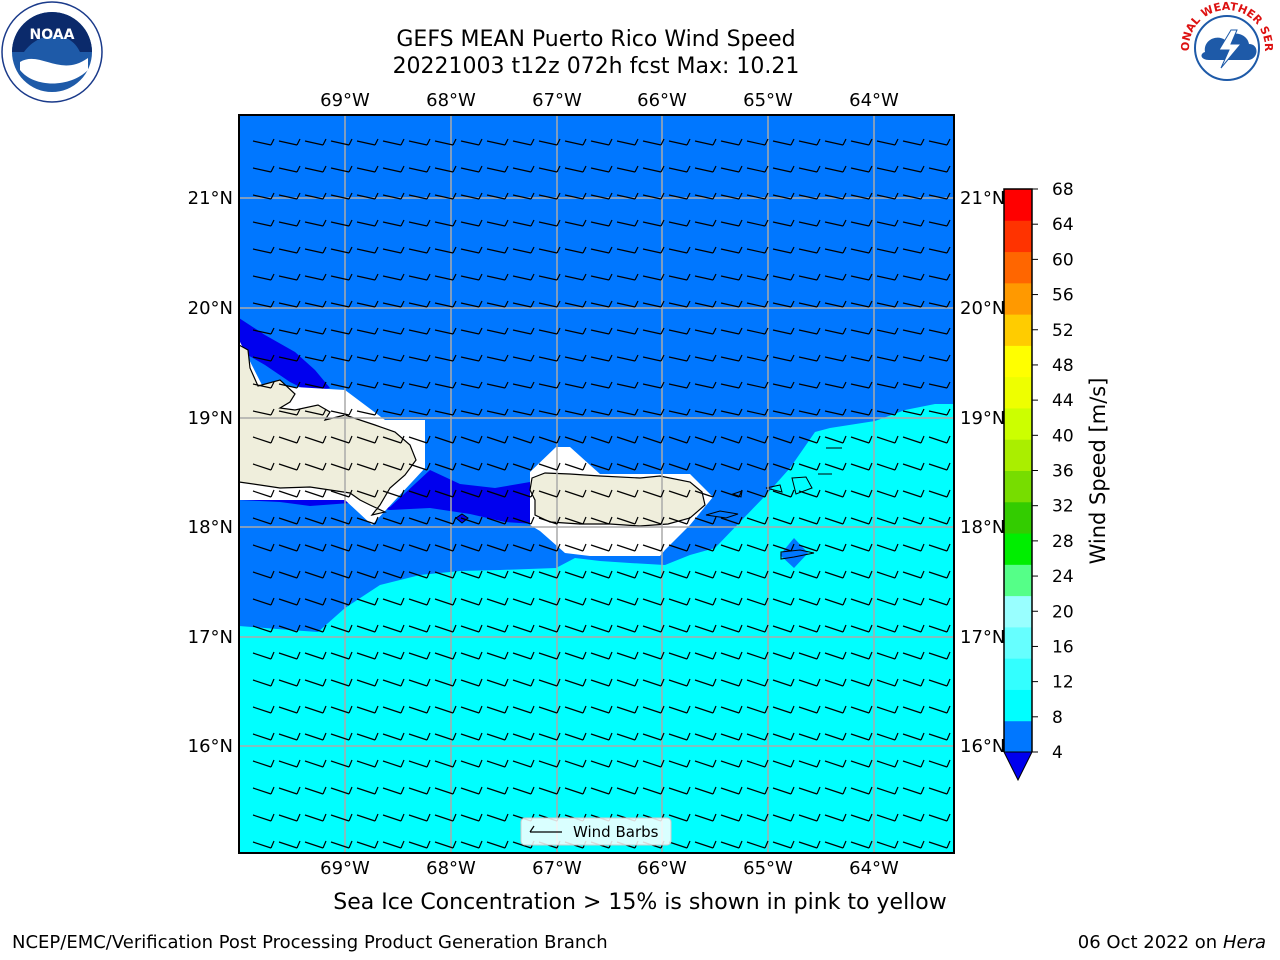 This screenshot has width=1280, height=960. Describe the element at coordinates (1018, 205) in the screenshot. I see `colorbar-segment` at that location.